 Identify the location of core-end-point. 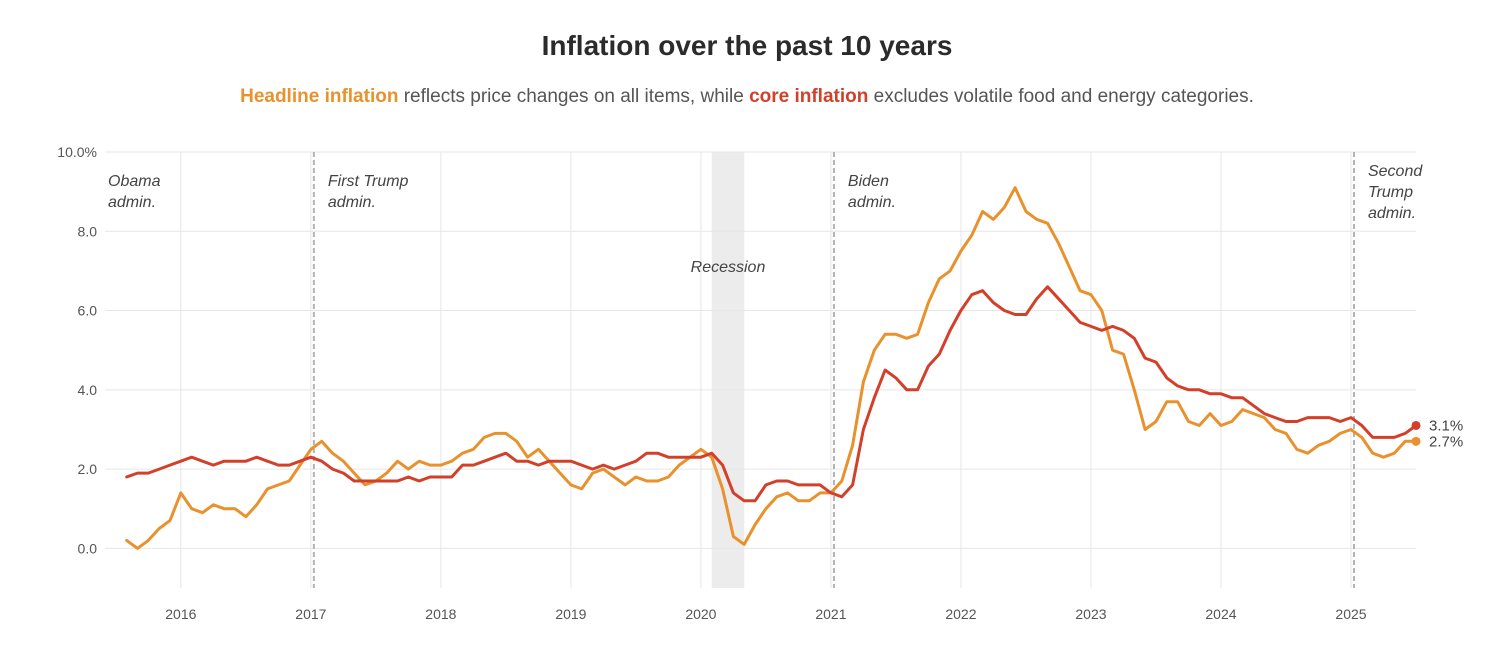
(1416, 425).